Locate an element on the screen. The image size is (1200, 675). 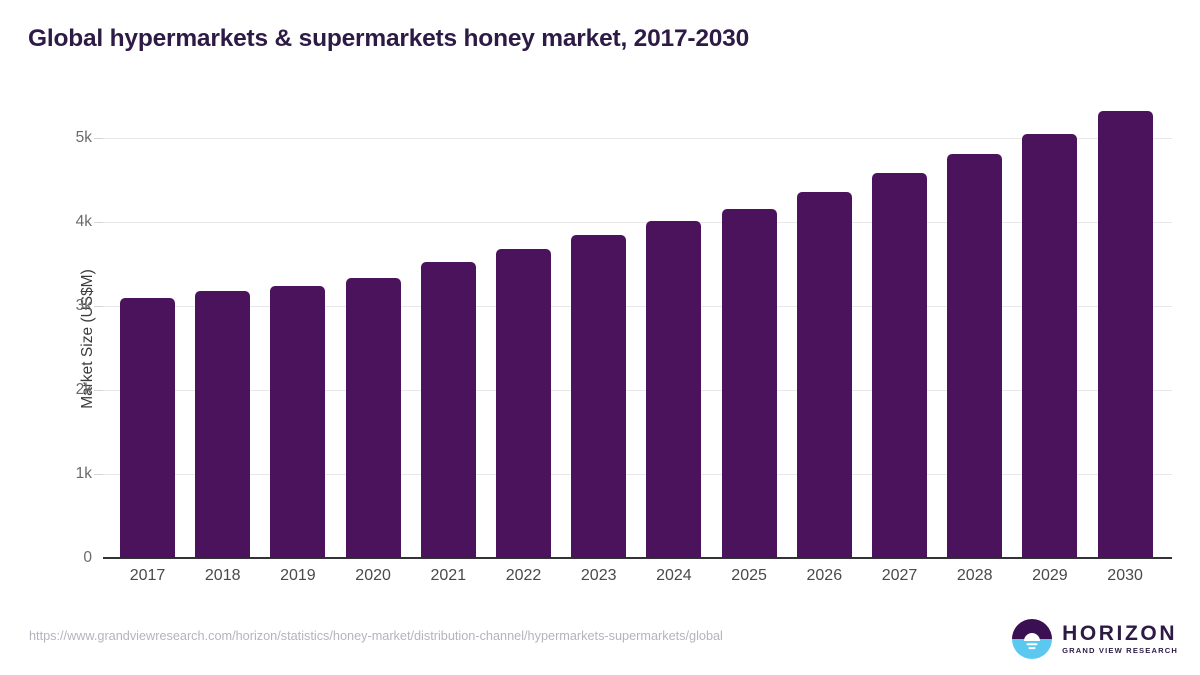
y-axis-tick-label: 1k is located at coordinates (83, 473).